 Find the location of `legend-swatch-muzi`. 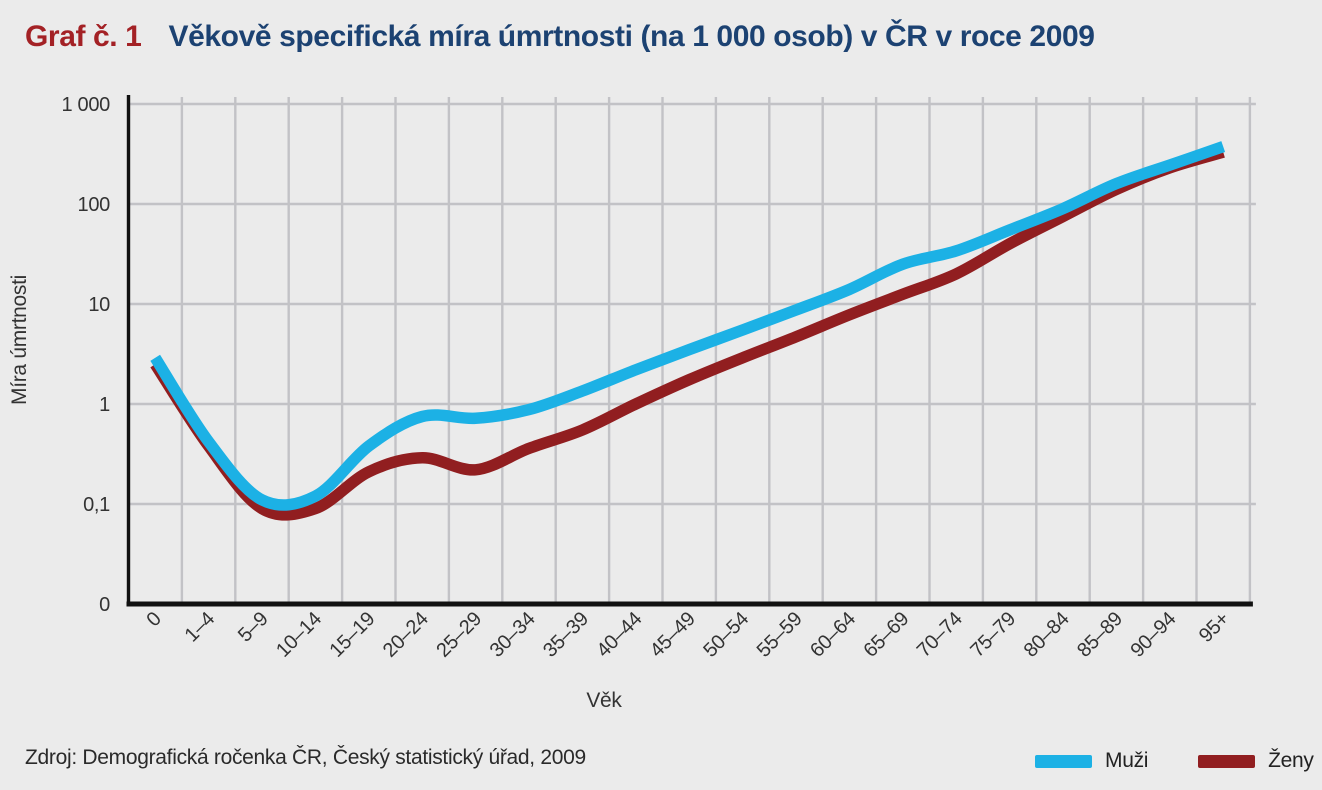

legend-swatch-muzi is located at coordinates (1063, 761).